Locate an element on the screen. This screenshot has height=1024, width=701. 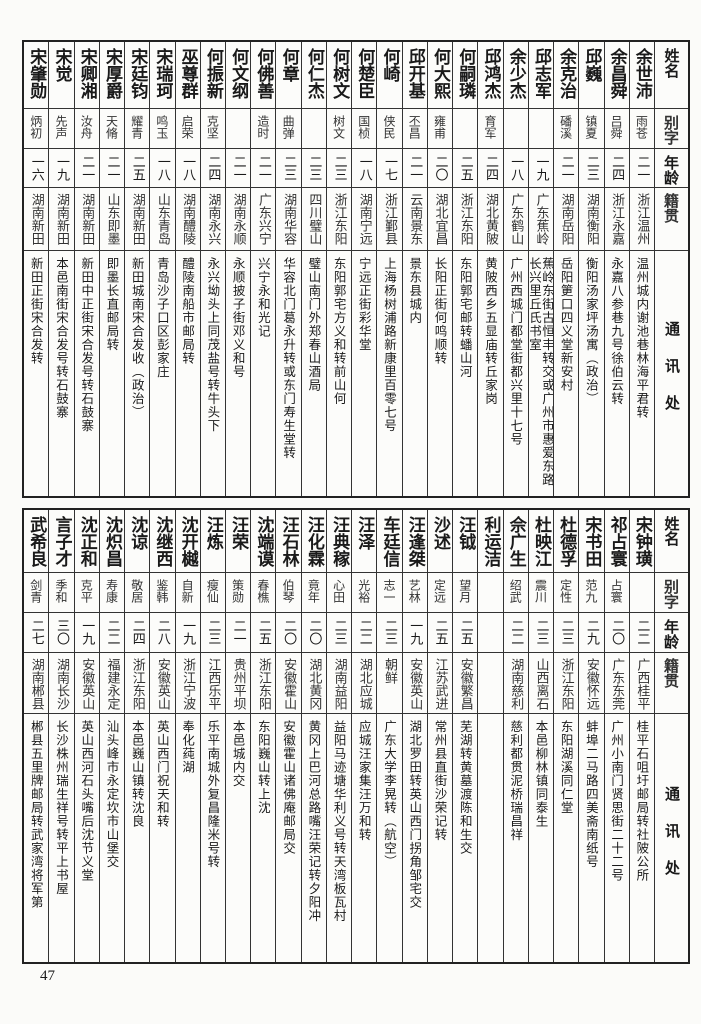
alias-cell: 瘦仙 is located at coordinates (213, 593).